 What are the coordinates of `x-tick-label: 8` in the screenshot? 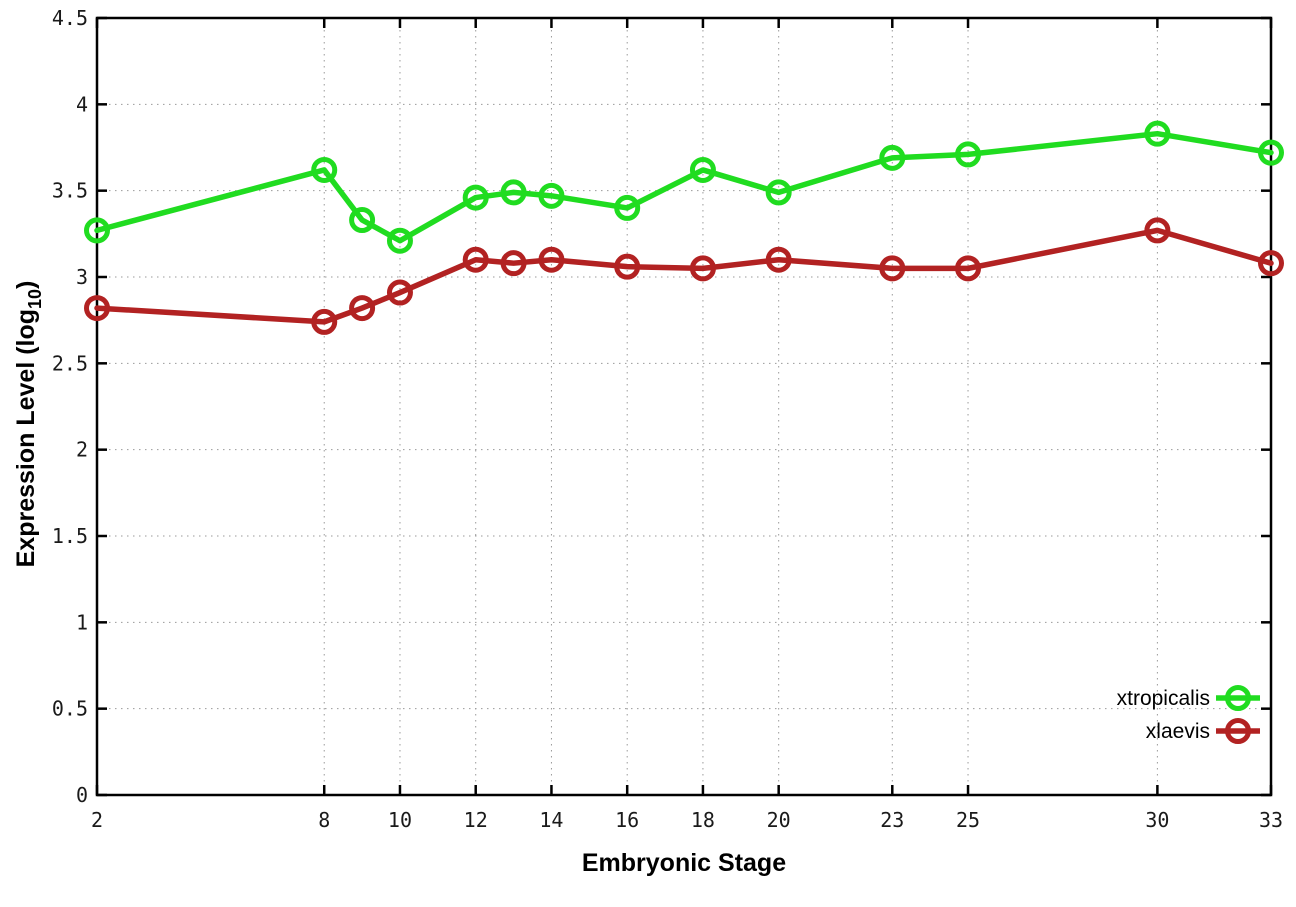 It's located at (324, 820).